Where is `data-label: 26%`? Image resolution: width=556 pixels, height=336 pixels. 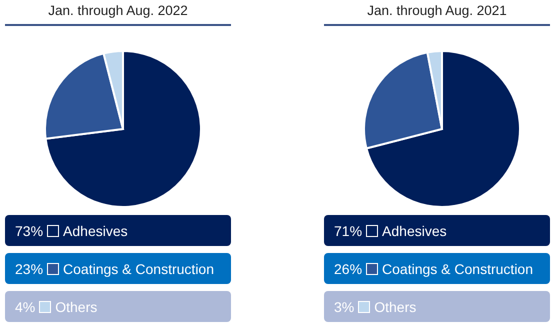
data-label: 26% is located at coordinates (348, 268).